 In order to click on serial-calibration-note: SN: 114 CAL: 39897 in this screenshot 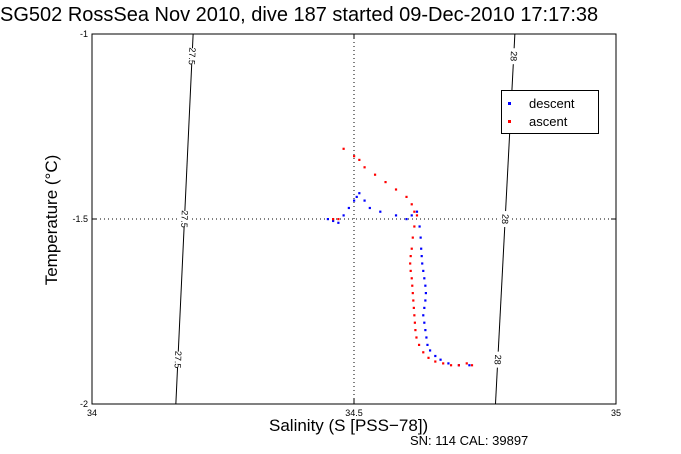, I will do `click(469, 440)`.